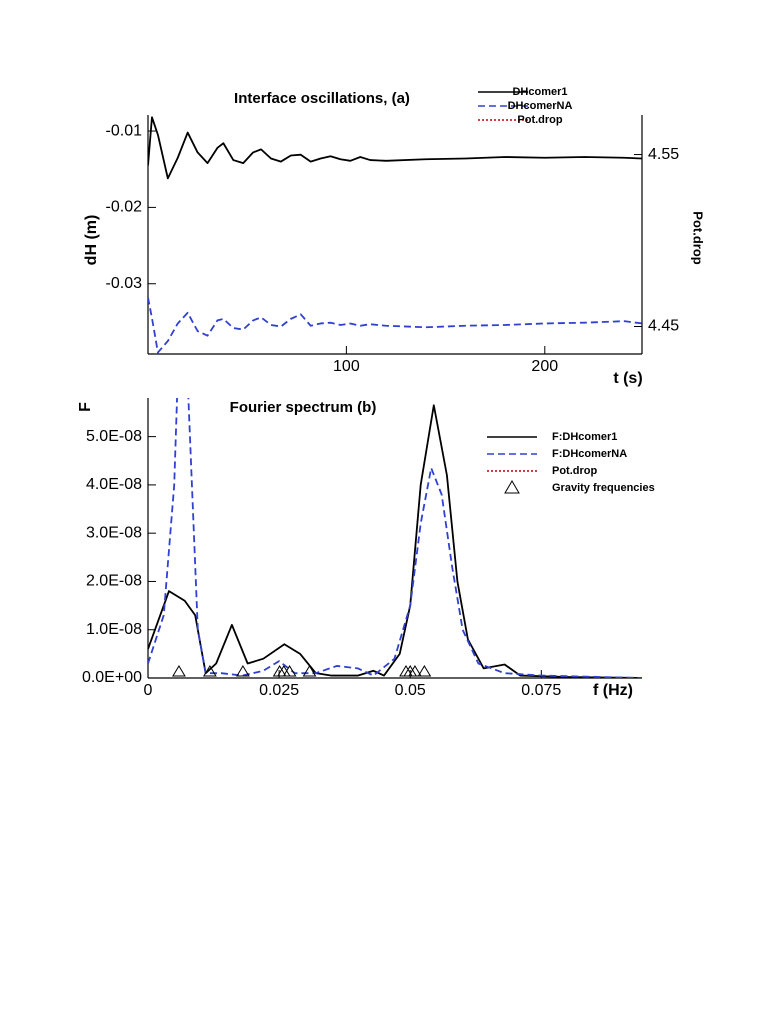 Image resolution: width=781 pixels, height=1011 pixels. What do you see at coordinates (114, 629) in the screenshot?
I see `y-tick-label: 1.0E-08` at bounding box center [114, 629].